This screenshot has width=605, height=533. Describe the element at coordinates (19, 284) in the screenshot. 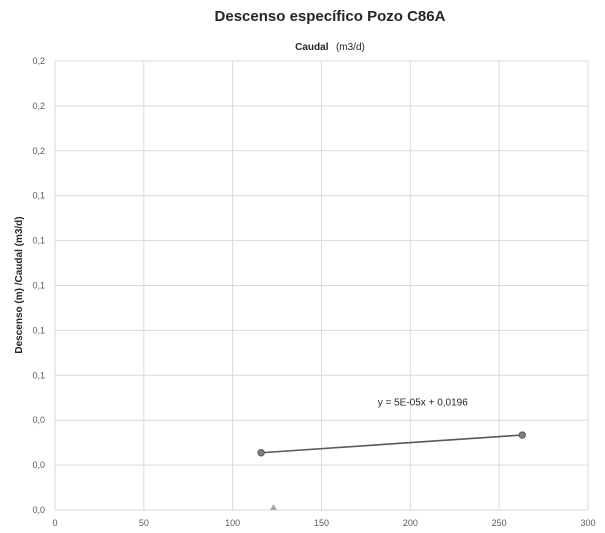

I see `y-axis-label: Descenso (m) /Caudal (m3/d)` at that location.